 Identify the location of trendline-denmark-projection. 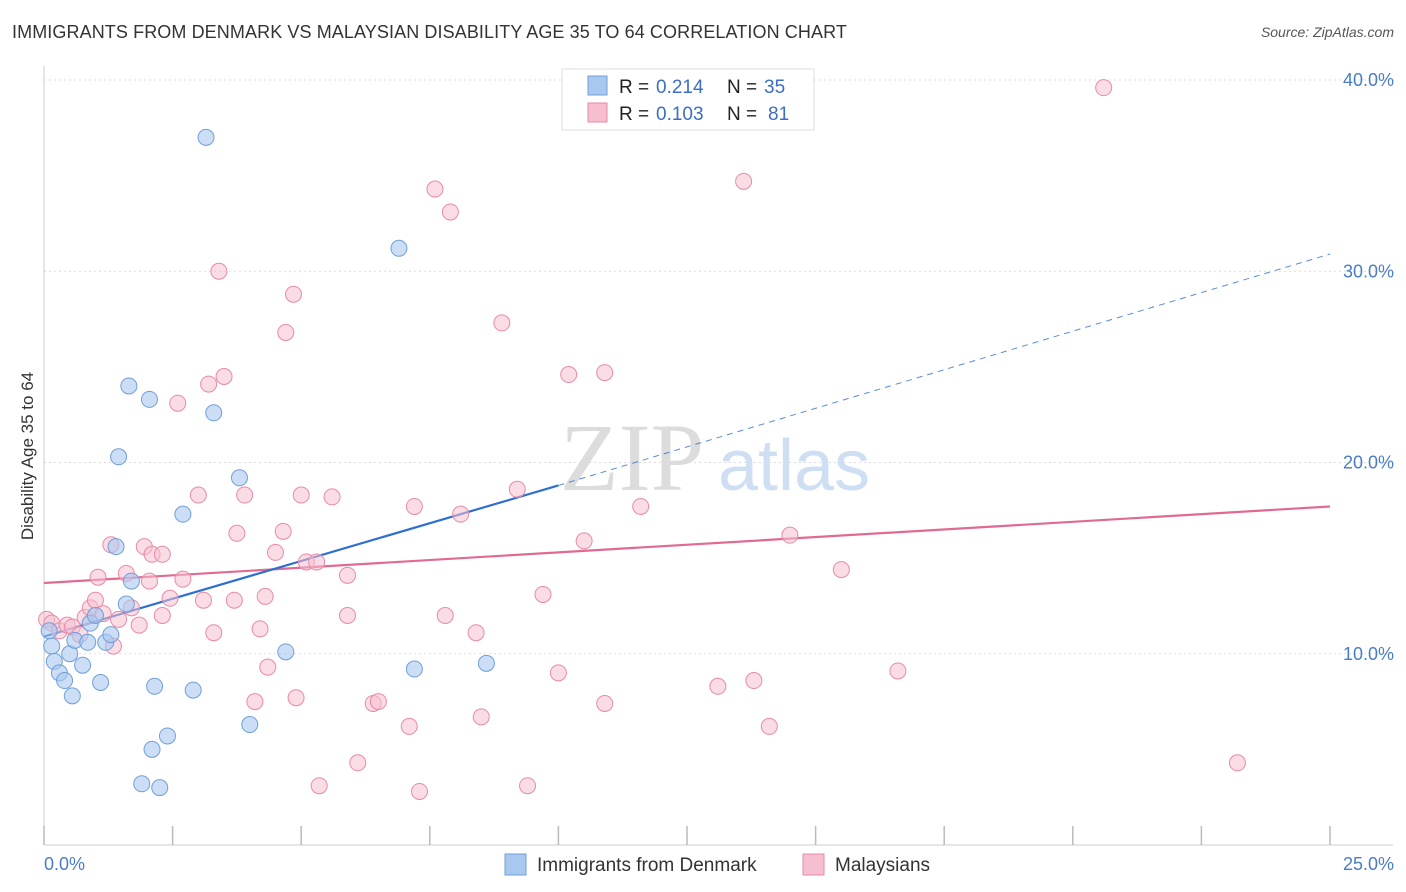
(944, 369).